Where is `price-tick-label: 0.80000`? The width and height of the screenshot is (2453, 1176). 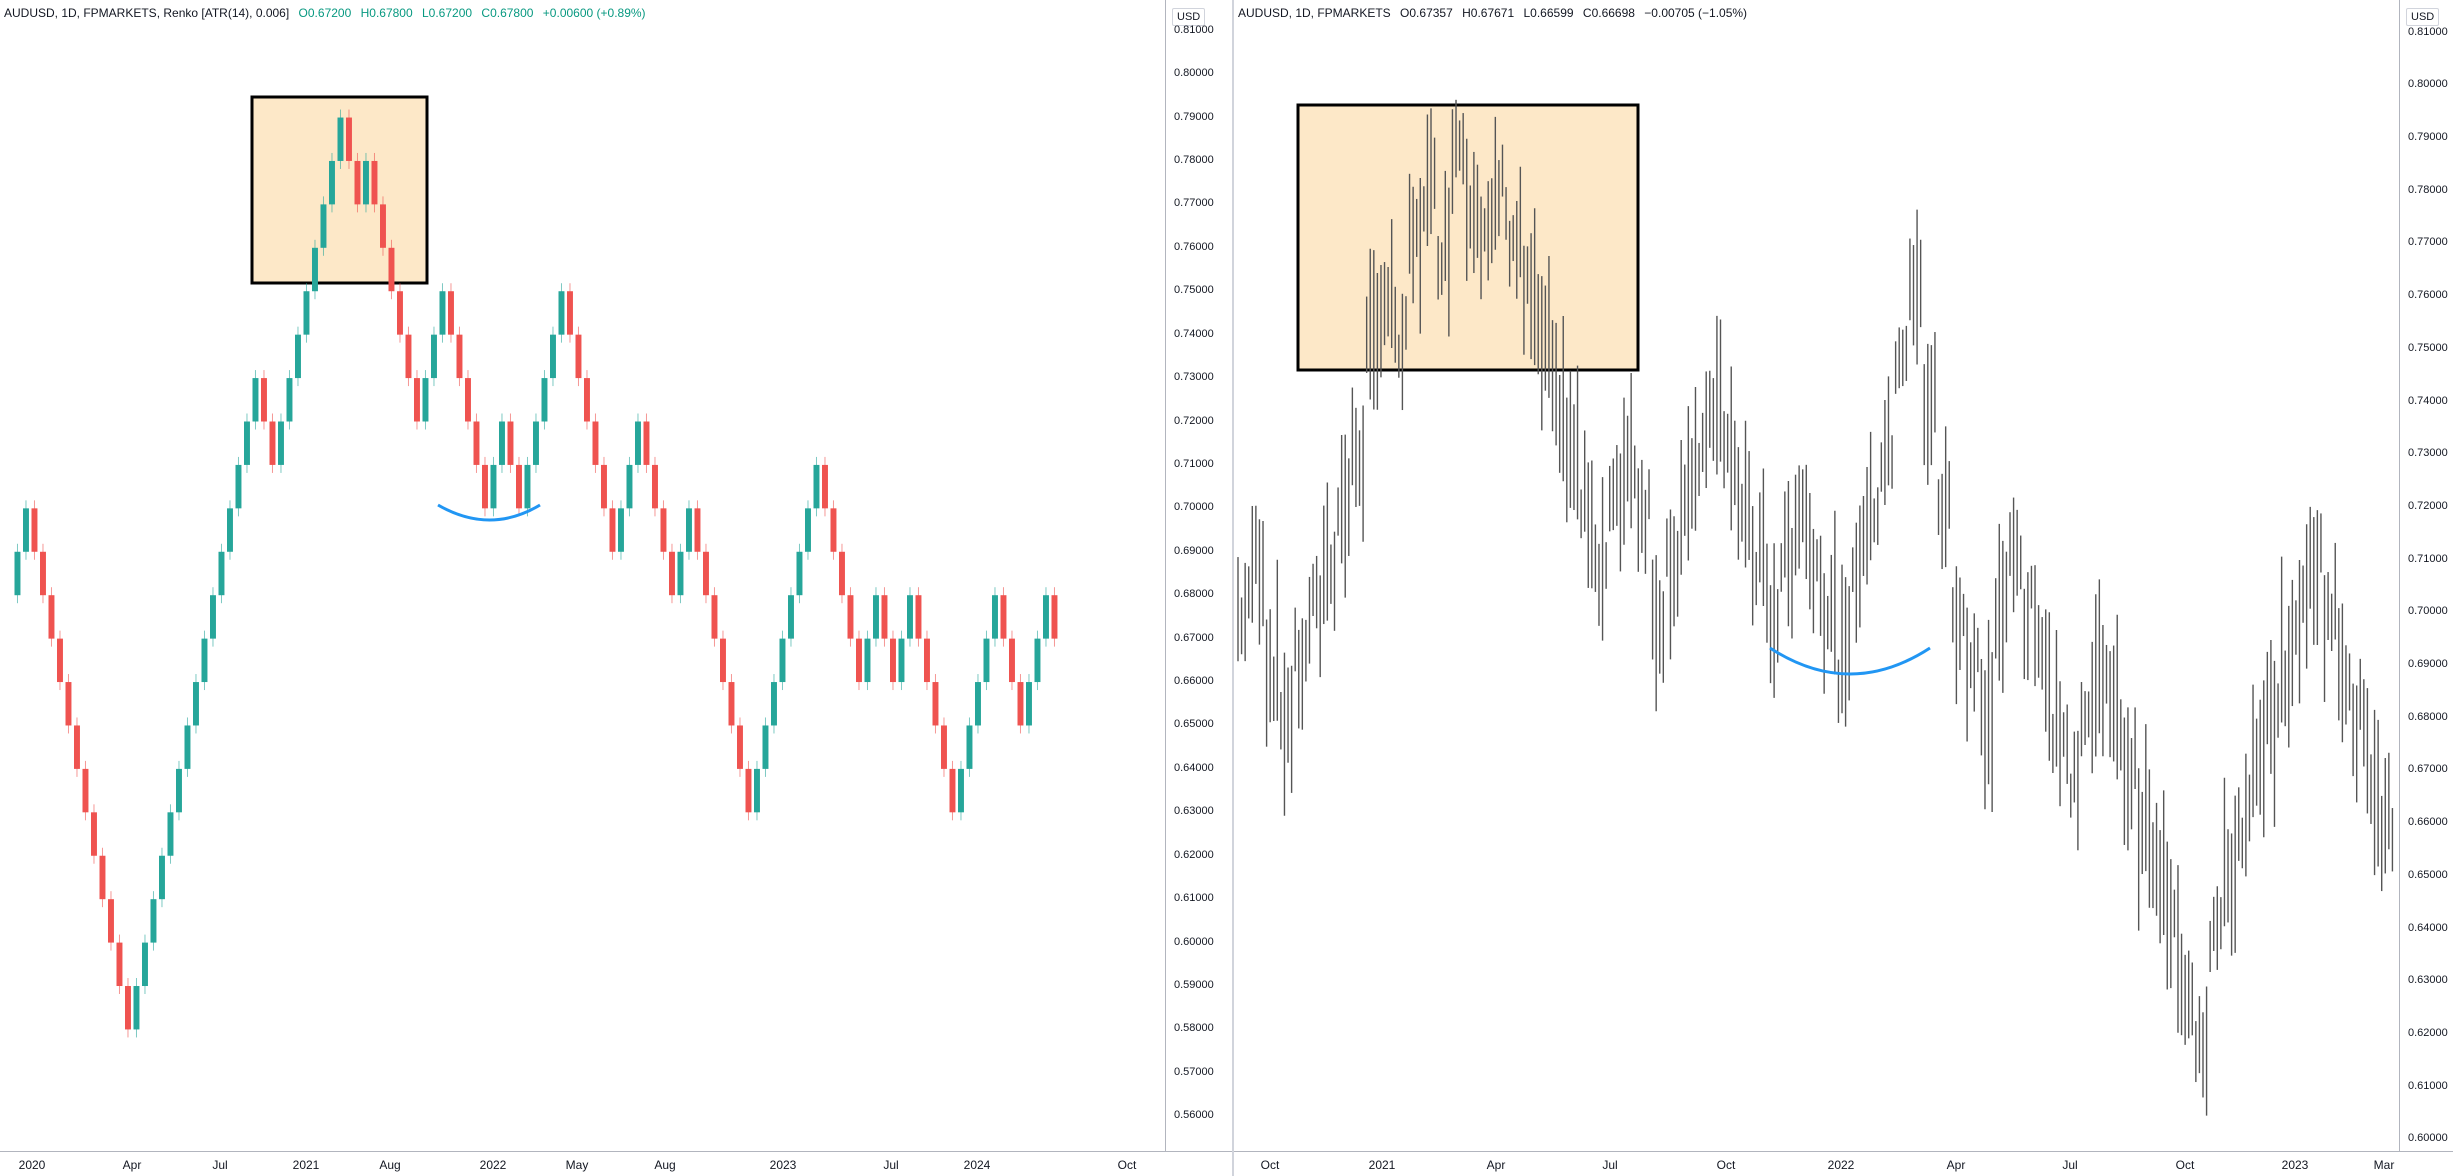 price-tick-label: 0.80000 is located at coordinates (1194, 73).